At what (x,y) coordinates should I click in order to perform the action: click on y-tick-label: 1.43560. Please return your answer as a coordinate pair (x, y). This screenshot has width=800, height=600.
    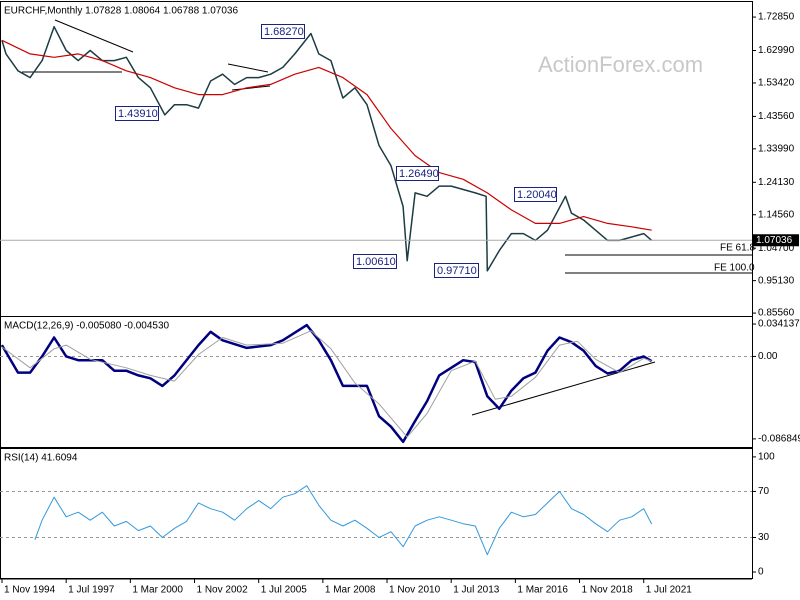
    Looking at the image, I should click on (776, 116).